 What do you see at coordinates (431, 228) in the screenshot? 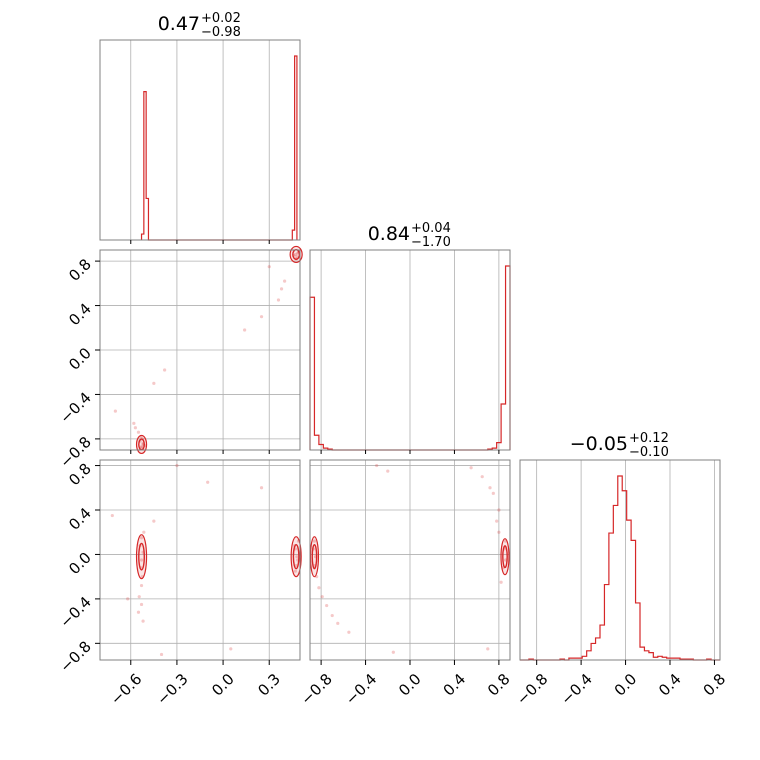
I see `title-p1-plus: +0.04` at bounding box center [431, 228].